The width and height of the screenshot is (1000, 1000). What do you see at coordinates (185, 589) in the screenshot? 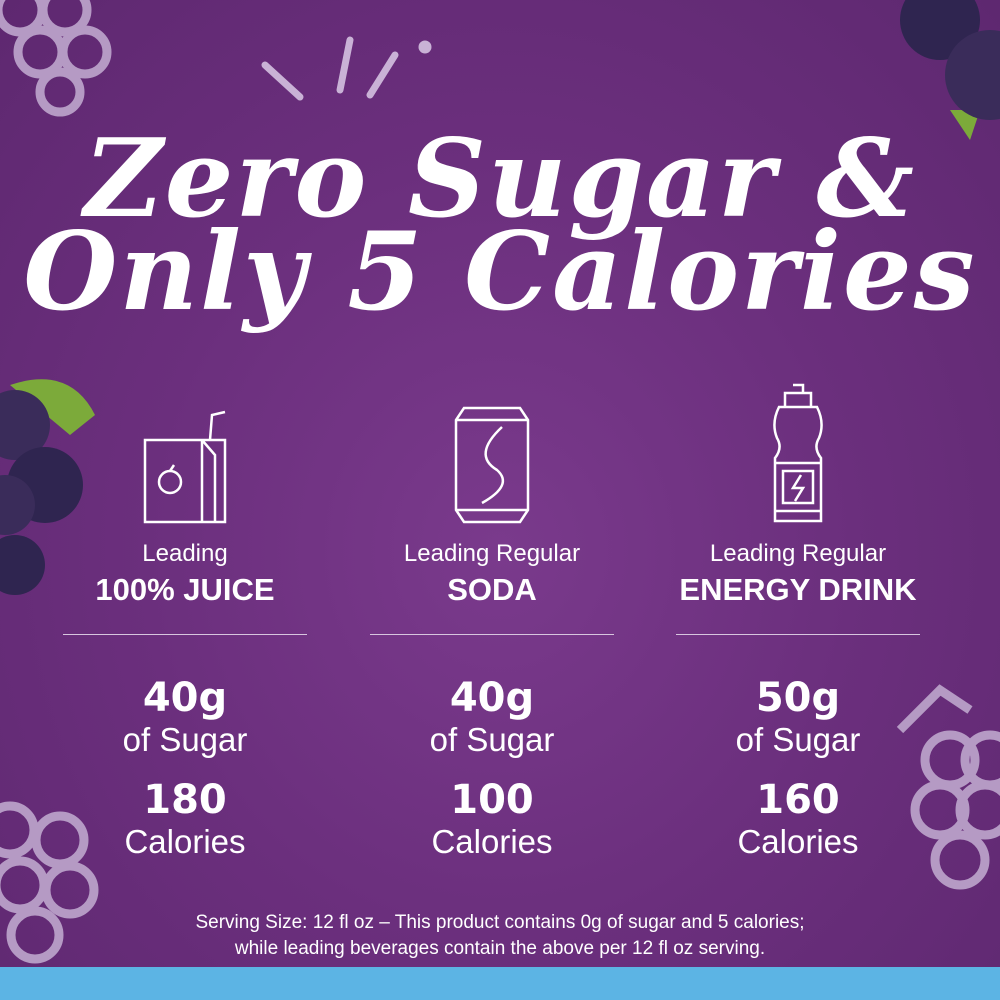
I see `column-category: 100% JUICE` at bounding box center [185, 589].